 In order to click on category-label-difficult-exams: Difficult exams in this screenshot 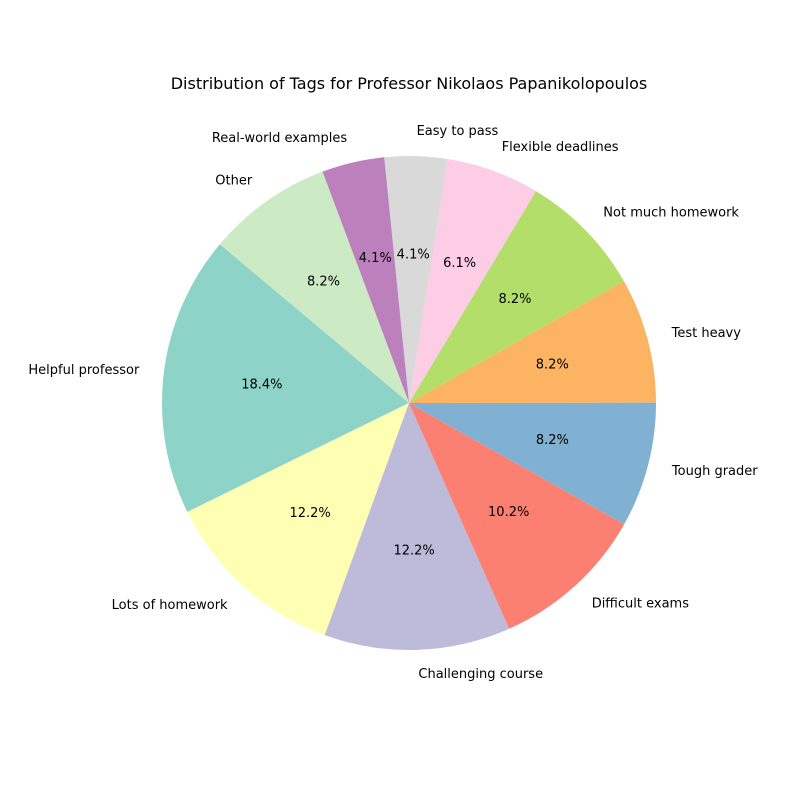, I will do `click(641, 604)`.